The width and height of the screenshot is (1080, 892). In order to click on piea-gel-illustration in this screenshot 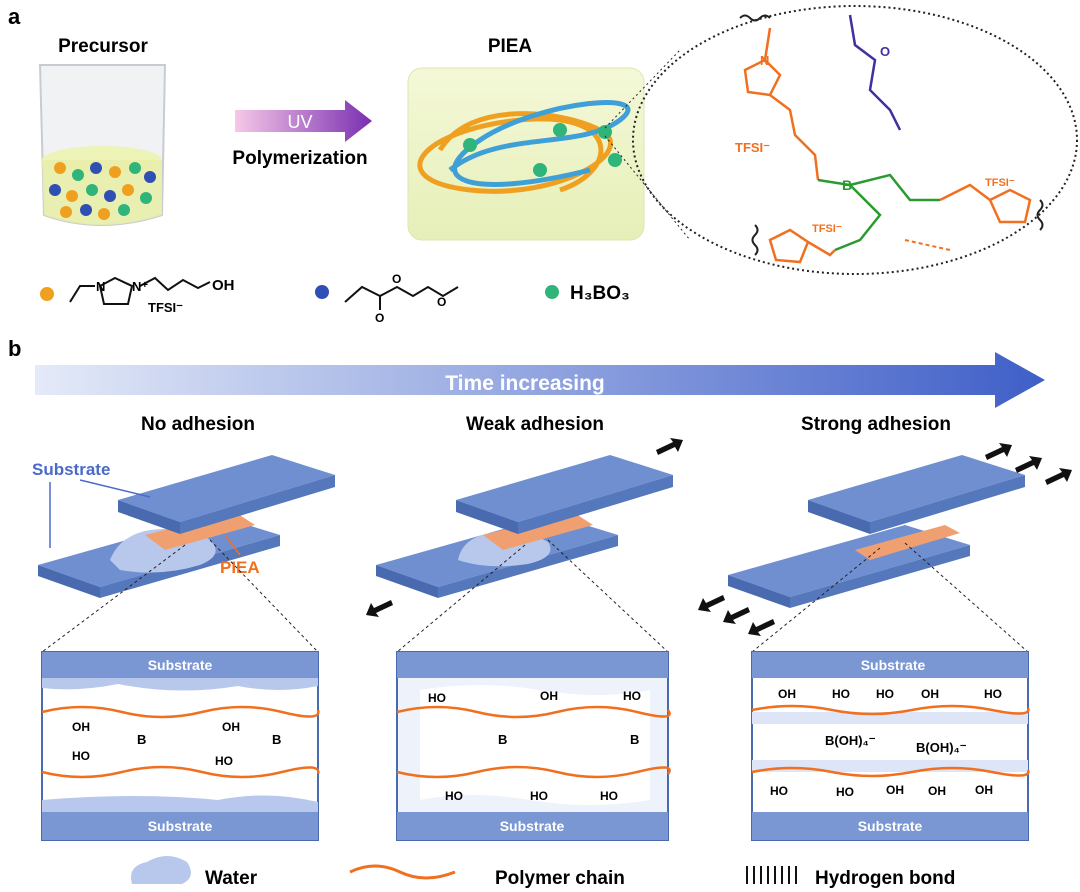, I will do `click(526, 154)`.